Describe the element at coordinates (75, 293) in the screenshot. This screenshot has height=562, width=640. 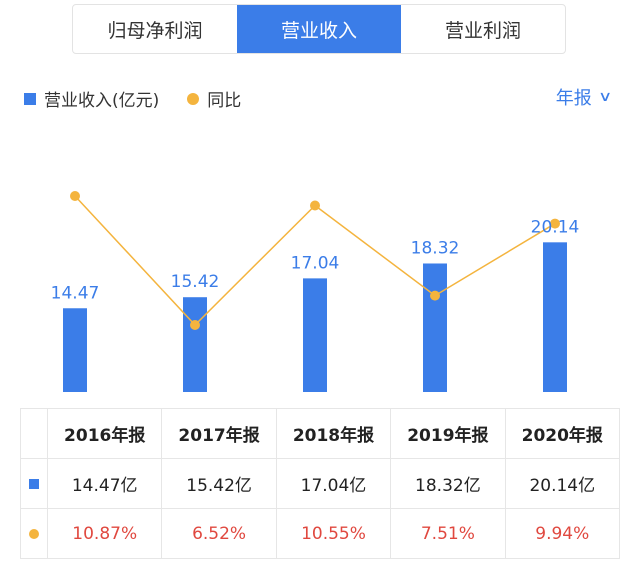
I see `bar-value-label: 14.47` at that location.